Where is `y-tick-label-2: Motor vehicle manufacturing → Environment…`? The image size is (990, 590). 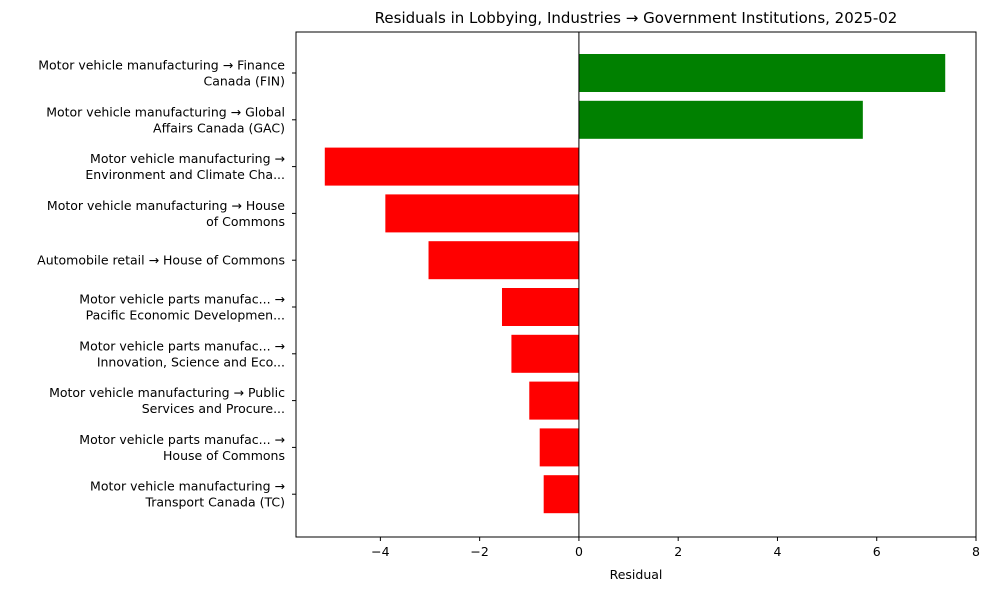 y-tick-label-2: Motor vehicle manufacturing → Environment… is located at coordinates (185, 166).